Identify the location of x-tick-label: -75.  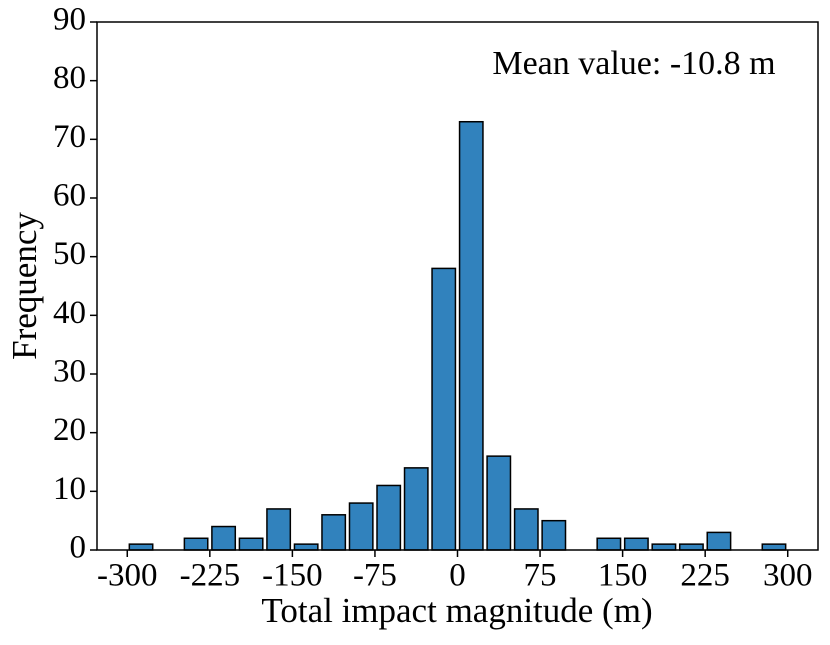
(375, 576).